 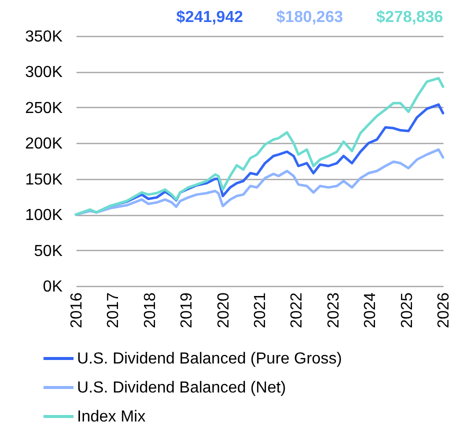 I want to click on legend-label: U.S. Dividend Balanced (Net), so click(x=181, y=388).